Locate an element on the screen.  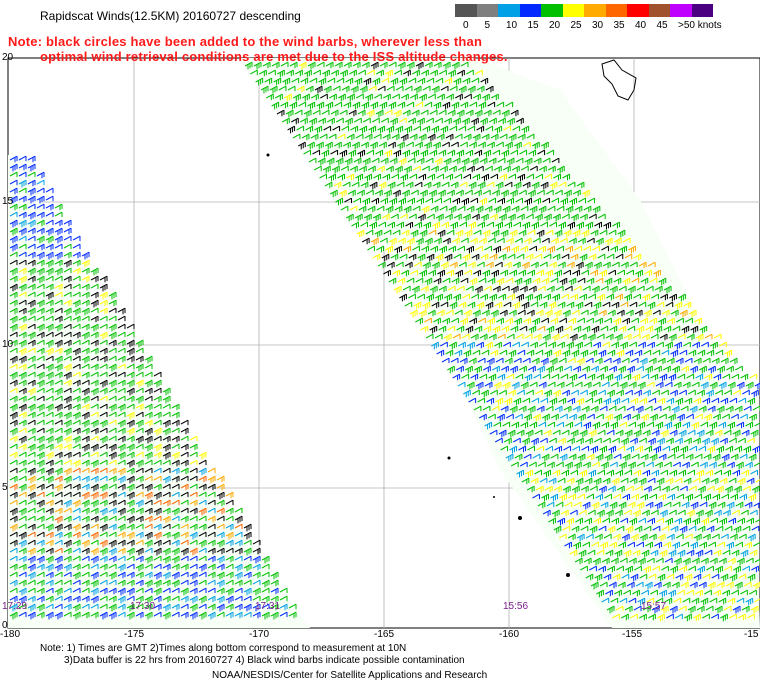
legend-tick-label: 10 is located at coordinates (512, 25).